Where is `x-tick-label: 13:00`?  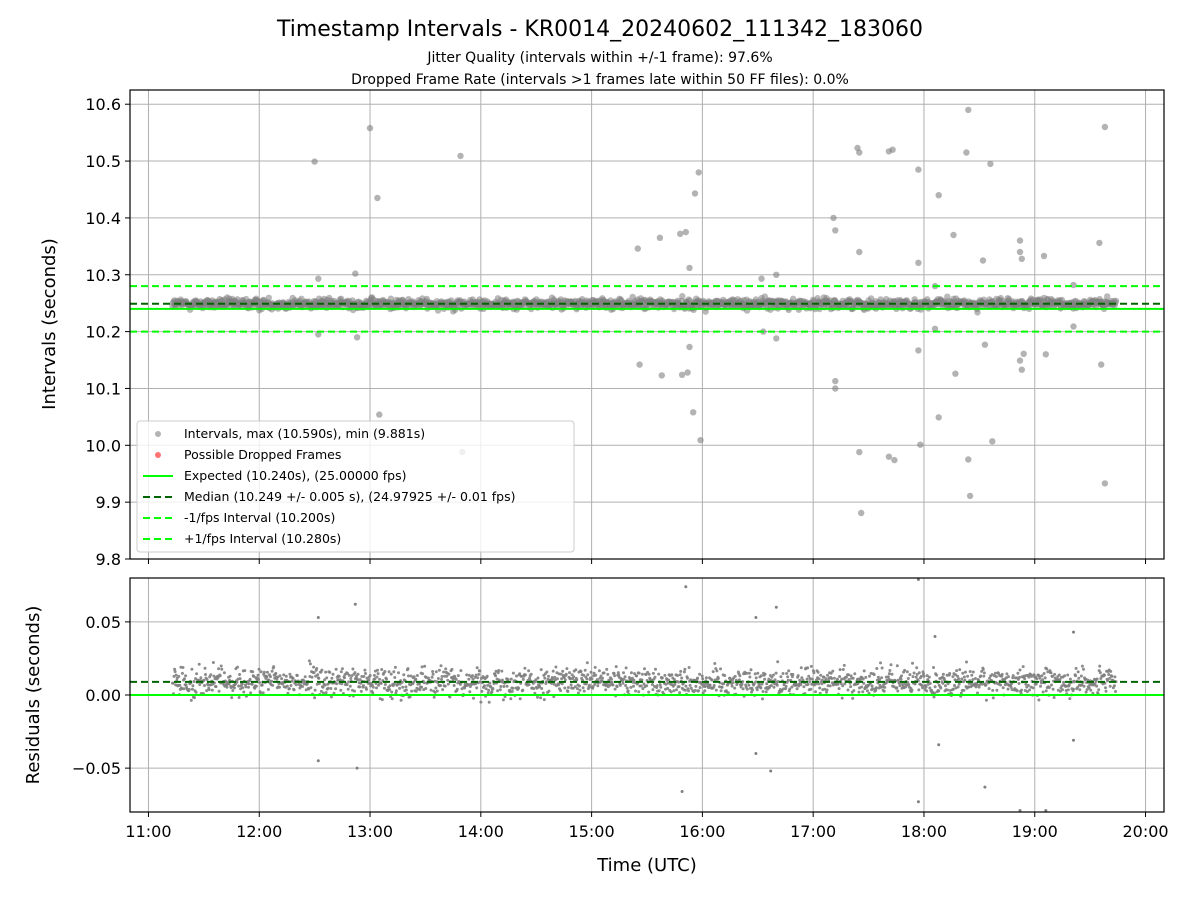
x-tick-label: 13:00 is located at coordinates (370, 831).